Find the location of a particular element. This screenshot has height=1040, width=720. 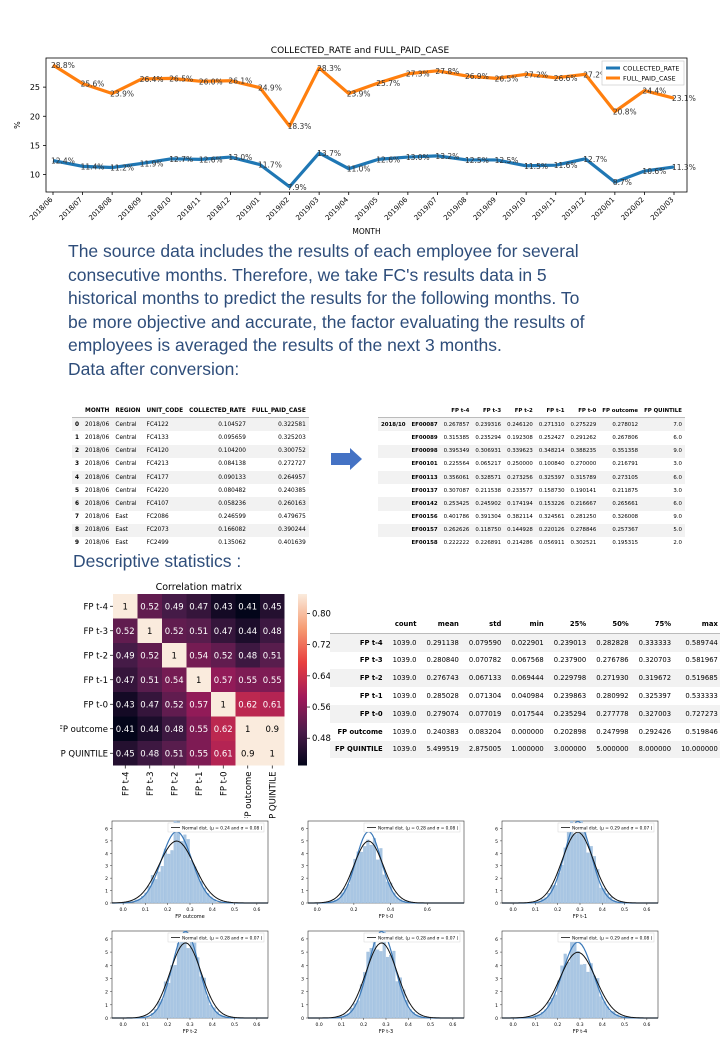

x-axis-label: FP t-0 is located at coordinates (386, 917).